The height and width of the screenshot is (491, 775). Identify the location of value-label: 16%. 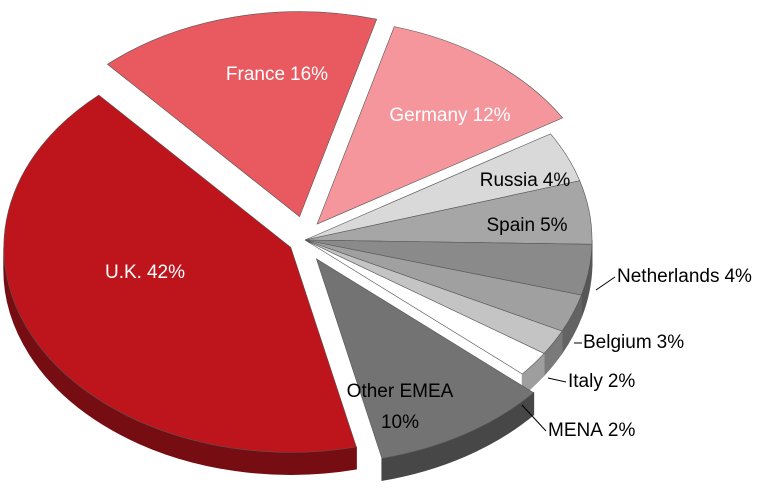
(309, 74).